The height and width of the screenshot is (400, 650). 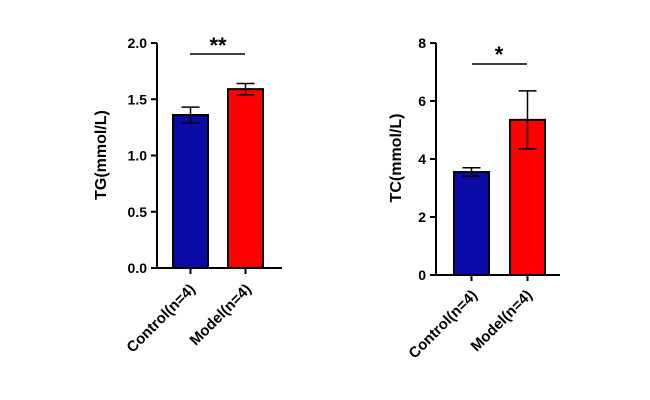 I want to click on tg-y-tick-label: 0.0, so click(x=138, y=268).